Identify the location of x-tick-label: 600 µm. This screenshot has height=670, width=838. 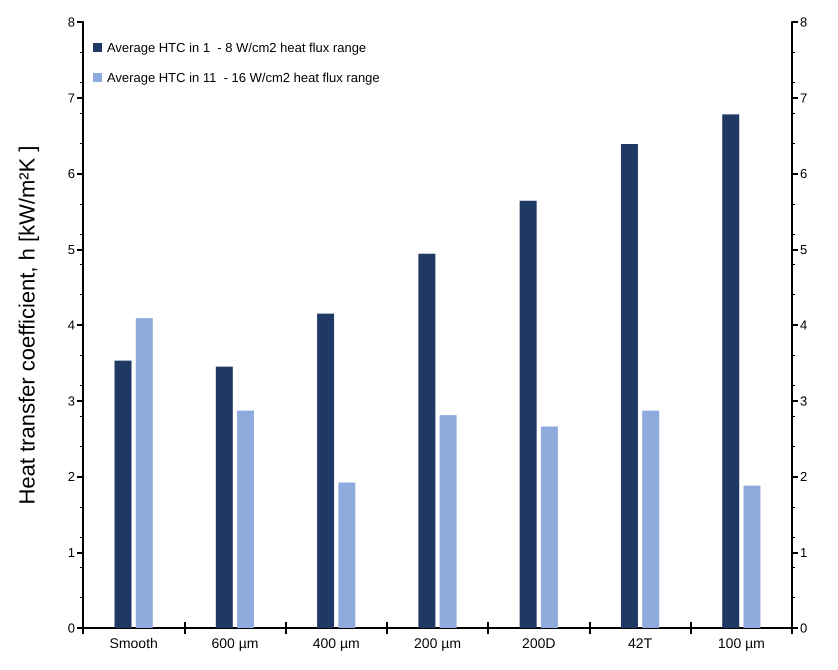
(234, 643).